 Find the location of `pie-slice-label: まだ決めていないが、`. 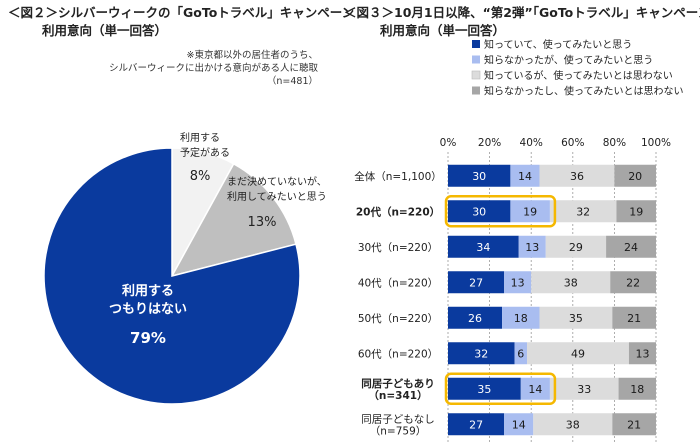

pie-slice-label: まだ決めていないが、 is located at coordinates (277, 181).